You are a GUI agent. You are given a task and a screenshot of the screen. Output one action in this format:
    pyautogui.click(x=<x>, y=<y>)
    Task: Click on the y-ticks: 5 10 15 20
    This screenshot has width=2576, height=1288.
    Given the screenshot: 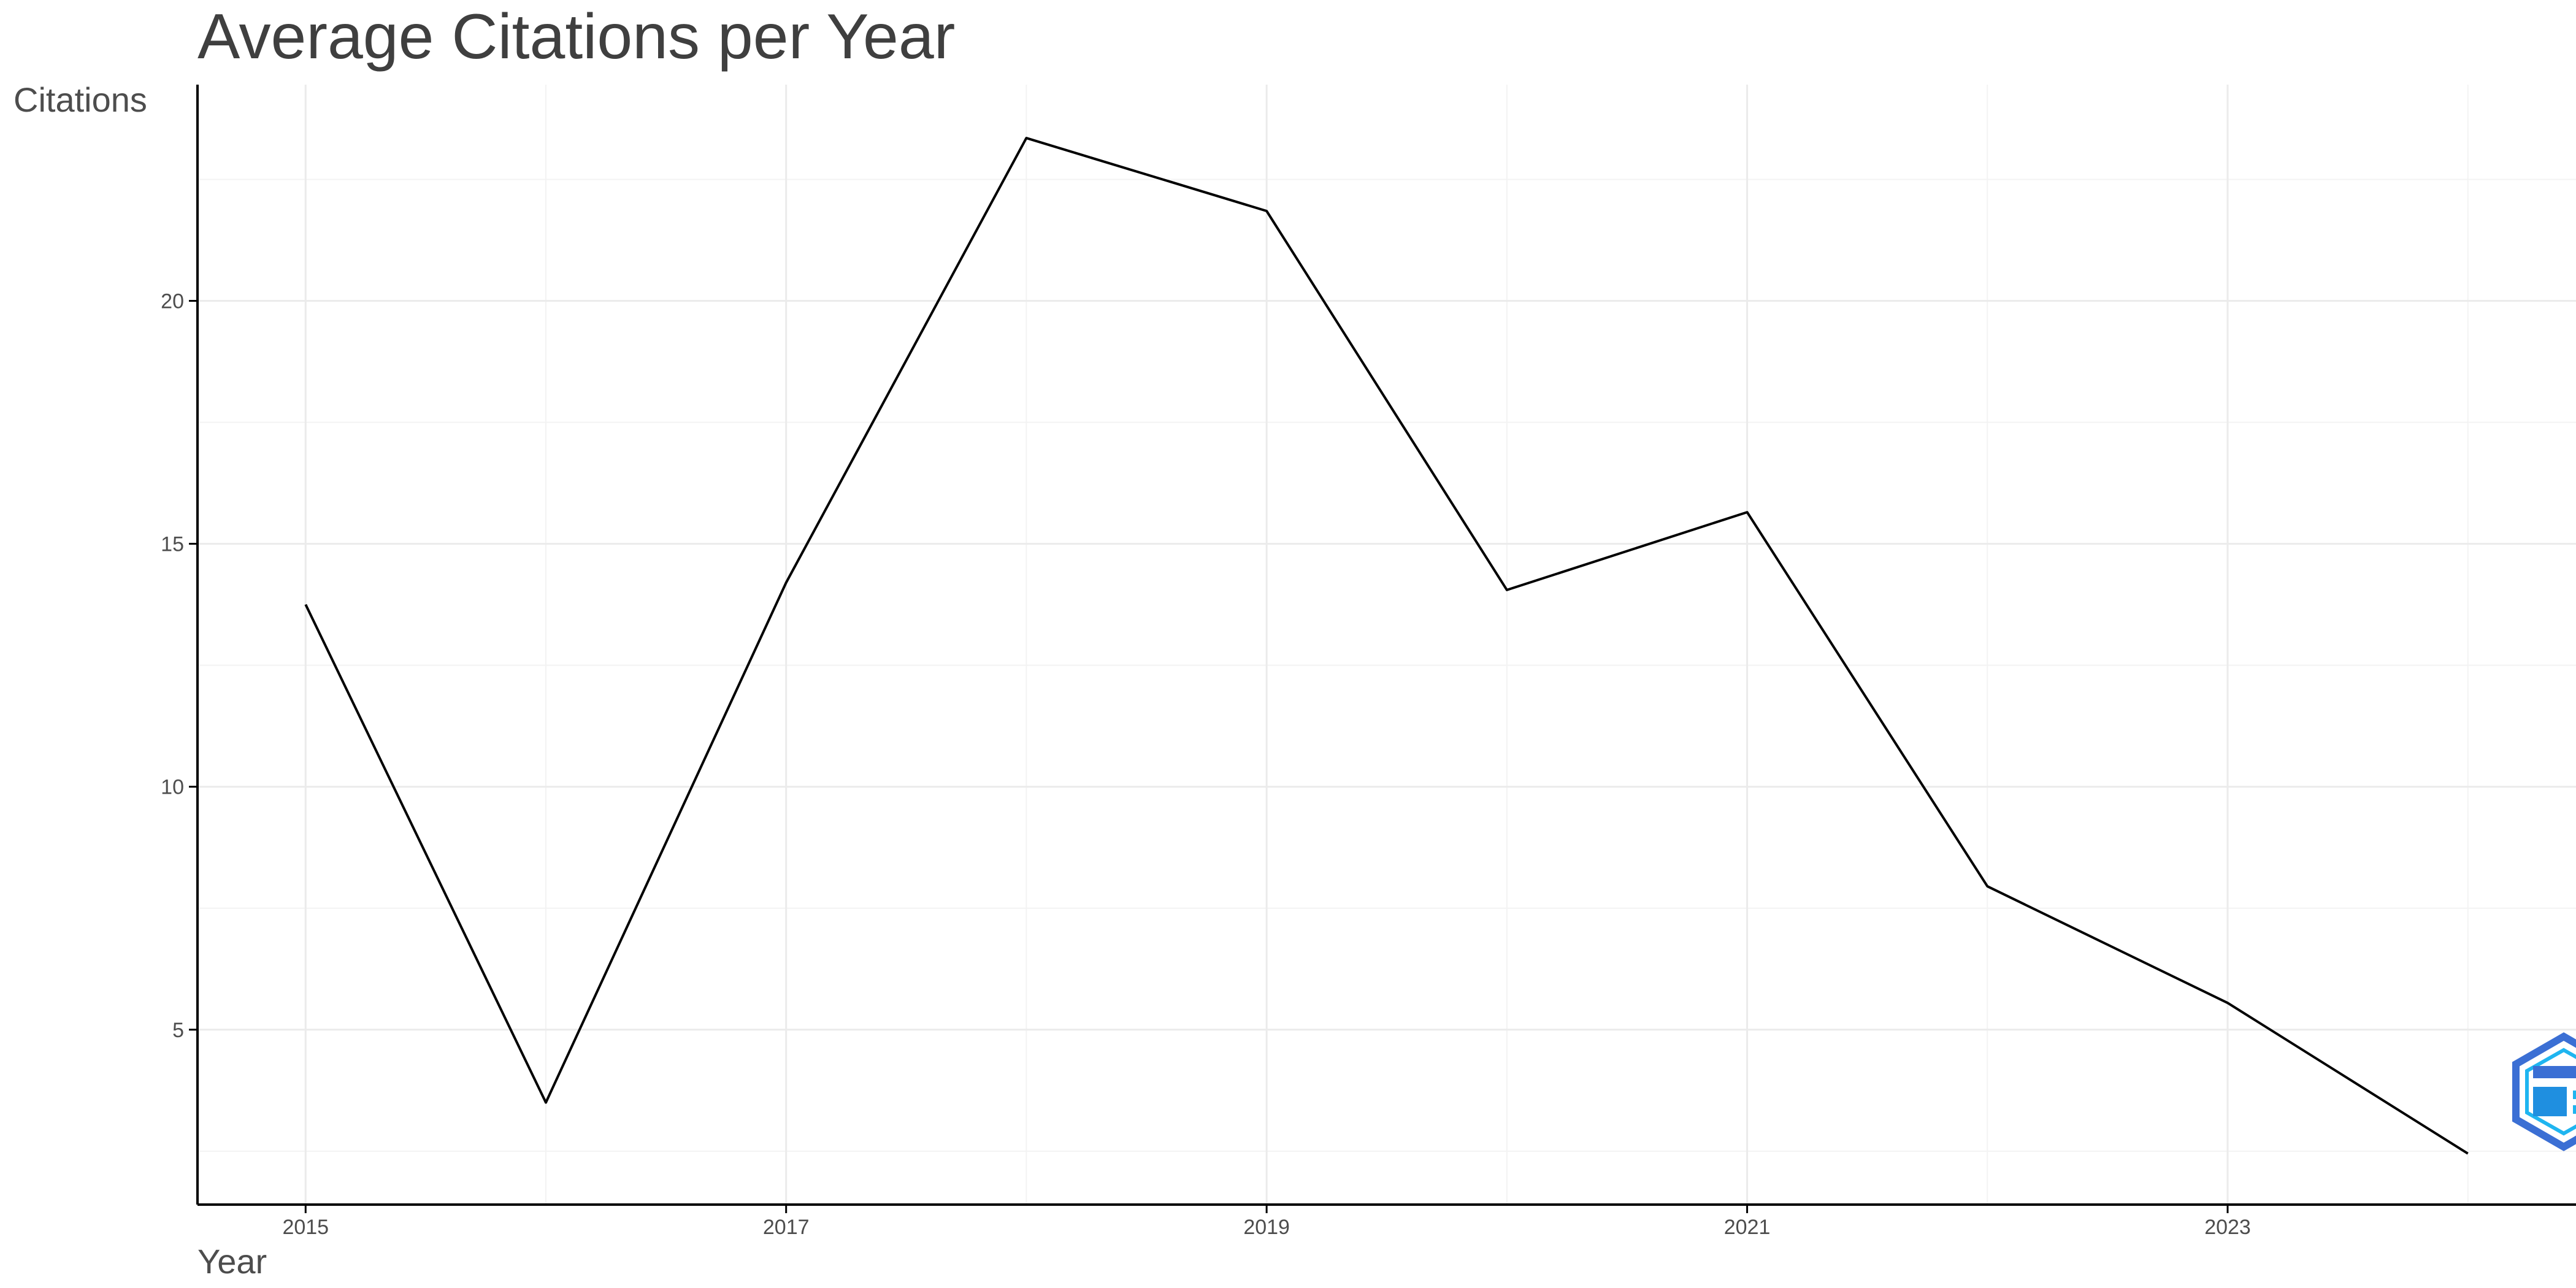 What is the action you would take?
    pyautogui.click(x=179, y=666)
    